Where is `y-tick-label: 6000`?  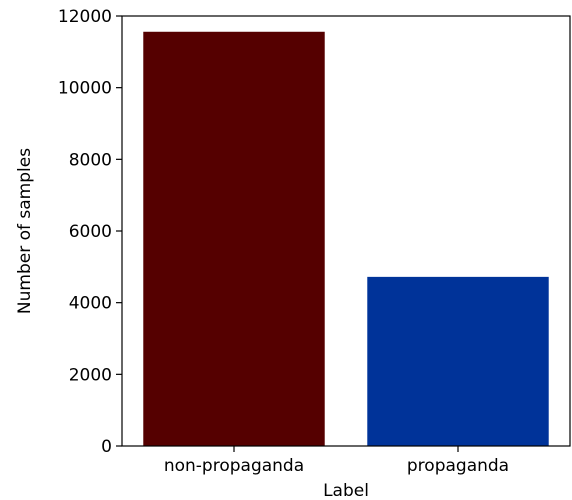
y-tick-label: 6000 is located at coordinates (90, 232).